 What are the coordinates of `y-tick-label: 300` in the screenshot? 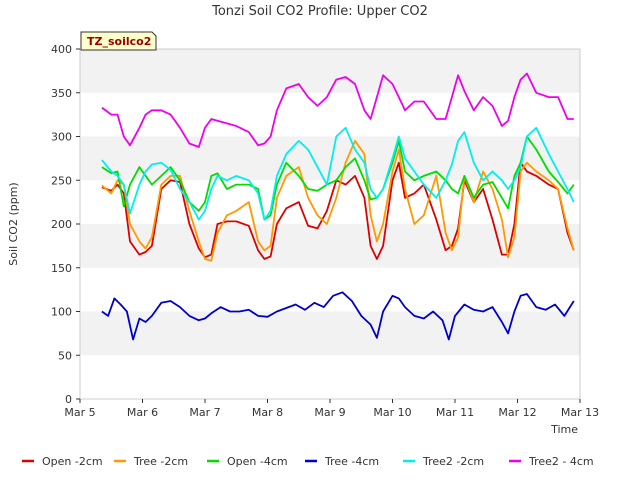 It's located at (61, 137).